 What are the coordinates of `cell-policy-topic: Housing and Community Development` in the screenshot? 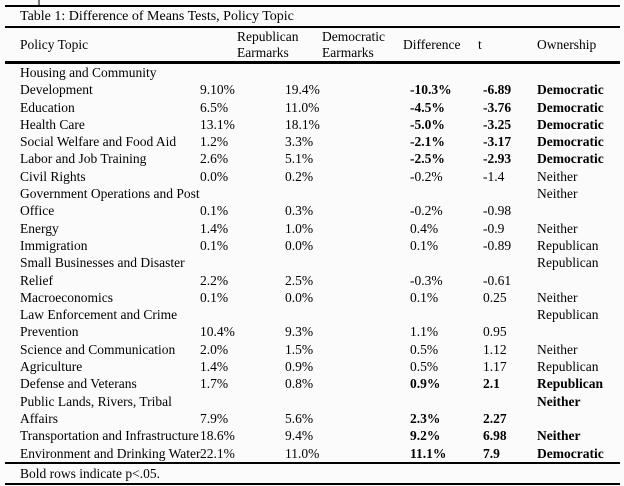 It's located at (88, 81).